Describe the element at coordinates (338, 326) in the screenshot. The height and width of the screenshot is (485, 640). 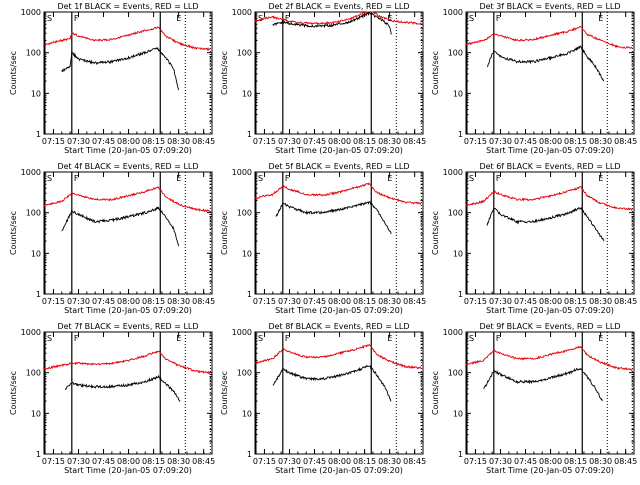
I see `chart-title: Det 8f BLACK = Events, RED = LLD` at that location.